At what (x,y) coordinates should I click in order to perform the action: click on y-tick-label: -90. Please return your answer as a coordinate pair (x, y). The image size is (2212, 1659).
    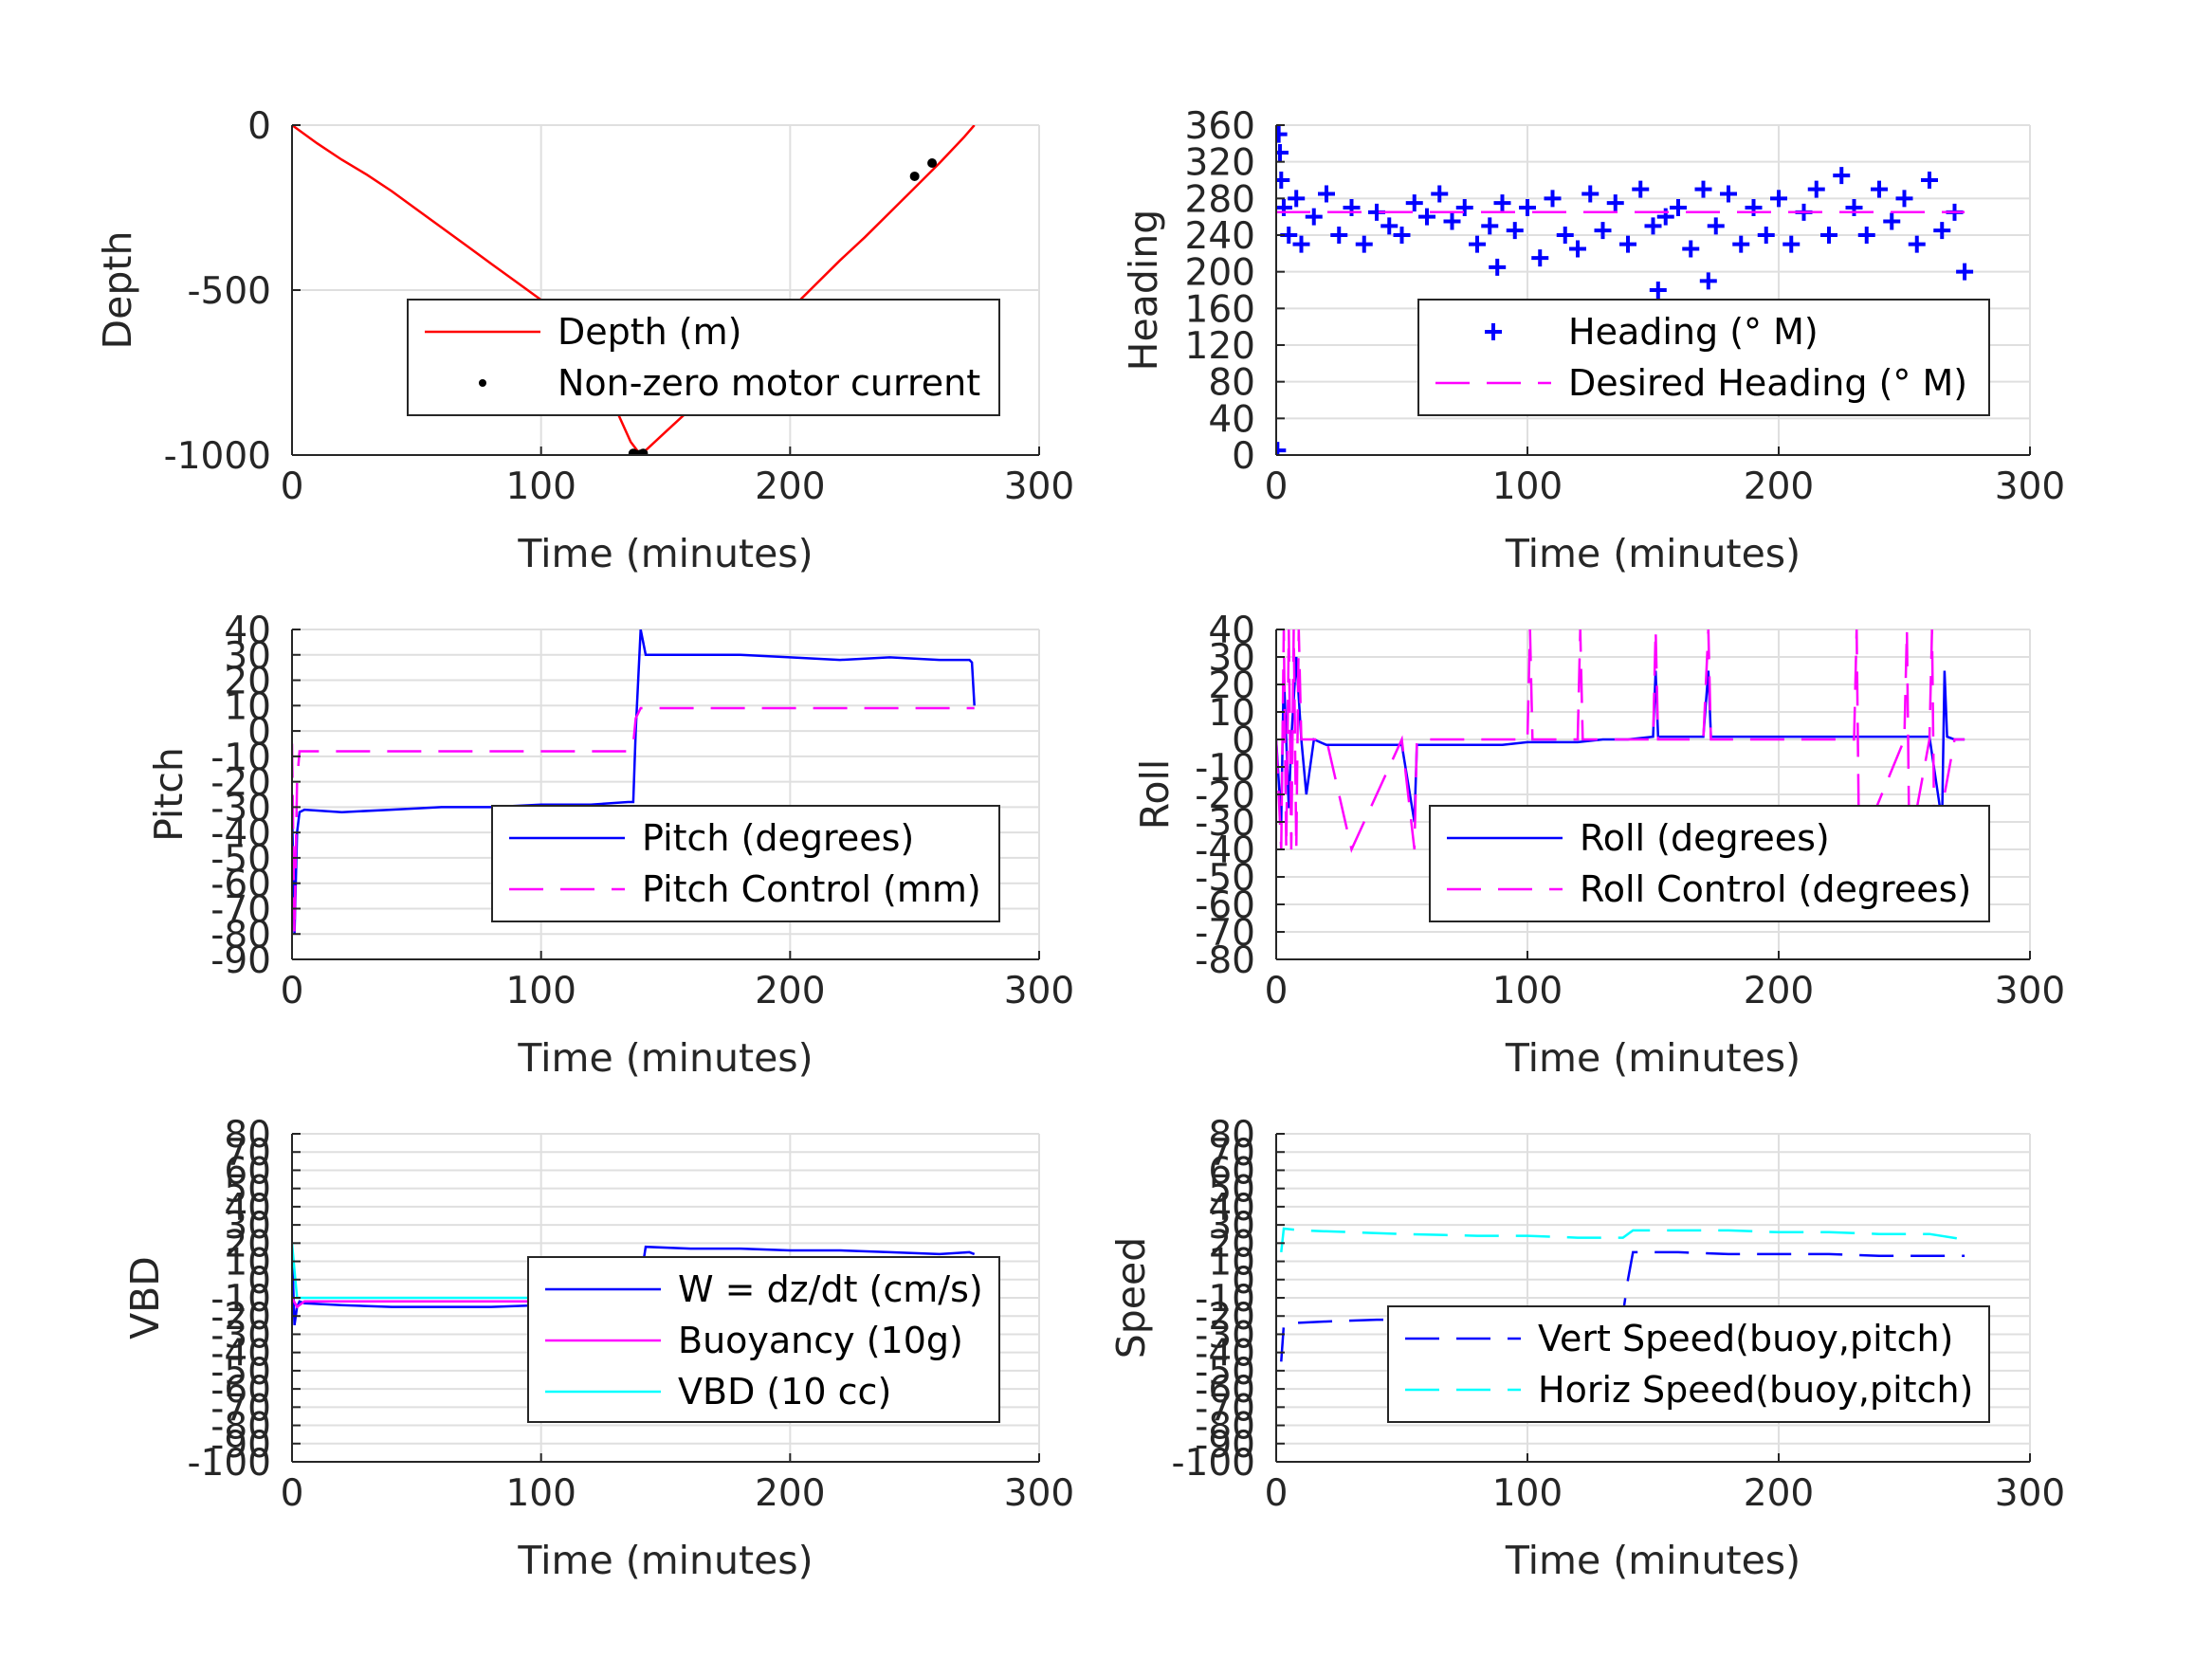
    Looking at the image, I should click on (1225, 1445).